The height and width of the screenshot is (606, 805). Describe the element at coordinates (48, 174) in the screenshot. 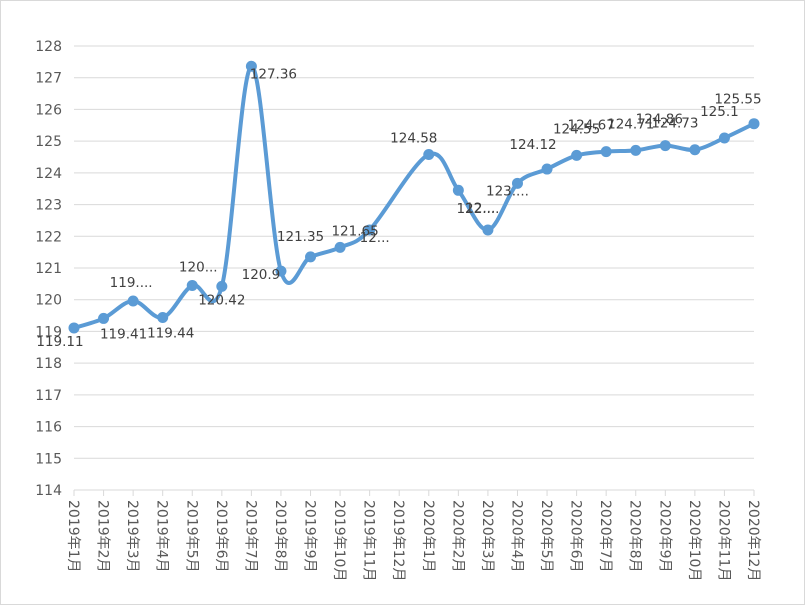

I see `y-tick-label: 124` at that location.